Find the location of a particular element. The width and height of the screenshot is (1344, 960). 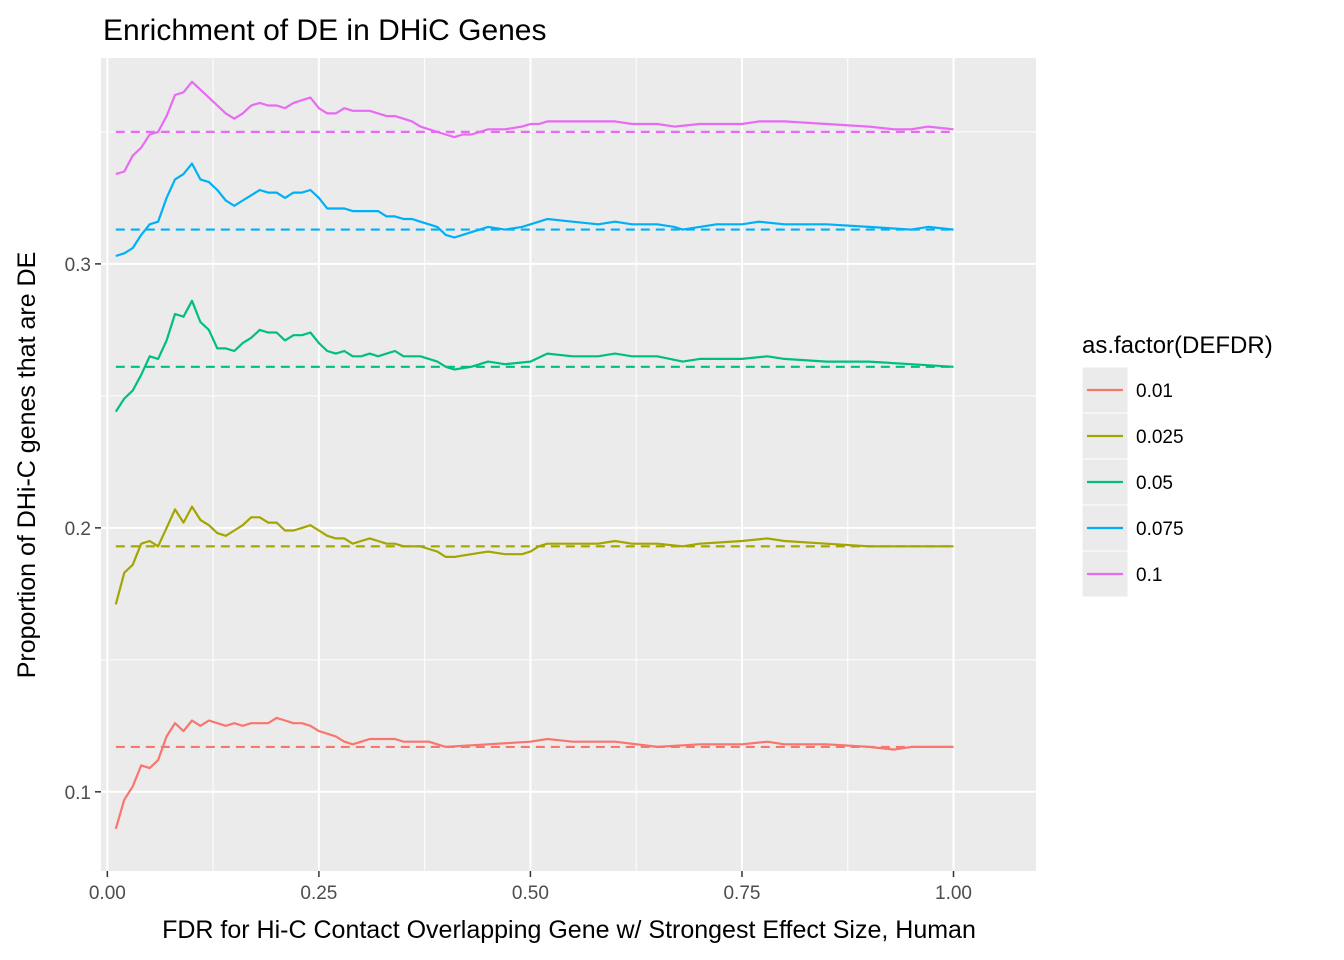

y-axis-title: Proportion of DHi-C genes that are DE is located at coordinates (27, 465).